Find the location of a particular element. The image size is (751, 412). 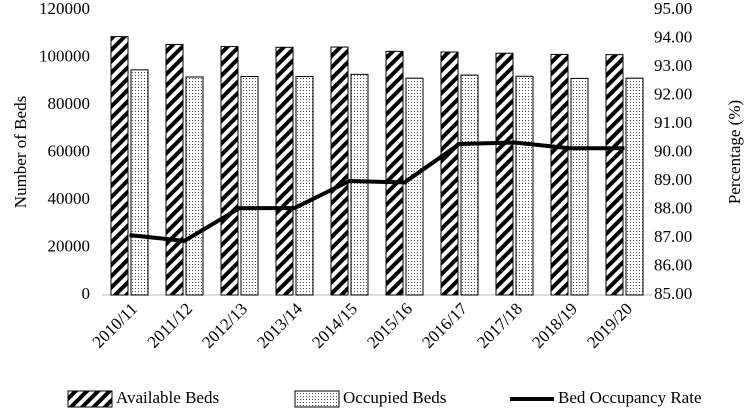

y2-tick-label: 92.00 is located at coordinates (673, 93).